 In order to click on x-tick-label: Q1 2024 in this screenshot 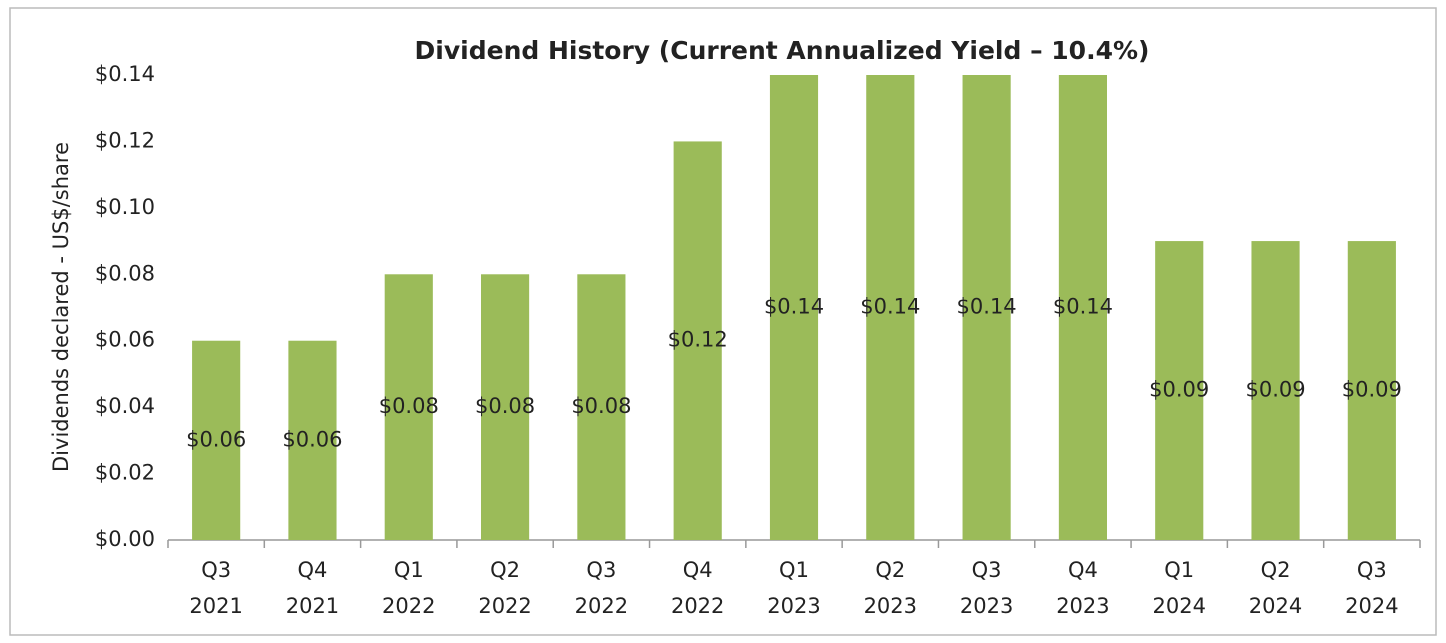, I will do `click(1179, 588)`.